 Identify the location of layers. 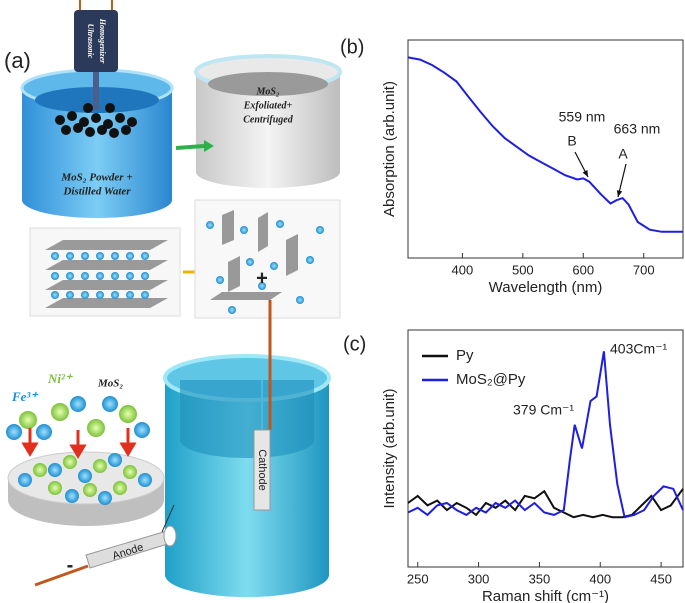
(105, 272).